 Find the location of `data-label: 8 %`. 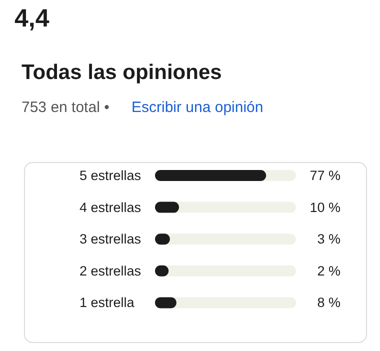

data-label: 8 % is located at coordinates (329, 302).